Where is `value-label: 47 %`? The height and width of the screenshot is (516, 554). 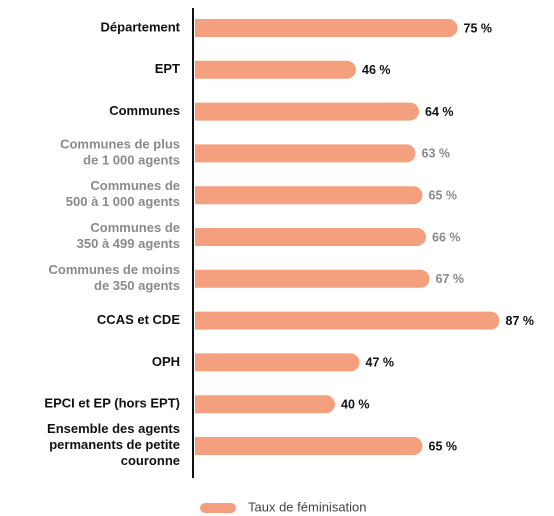
value-label: 47 % is located at coordinates (380, 363).